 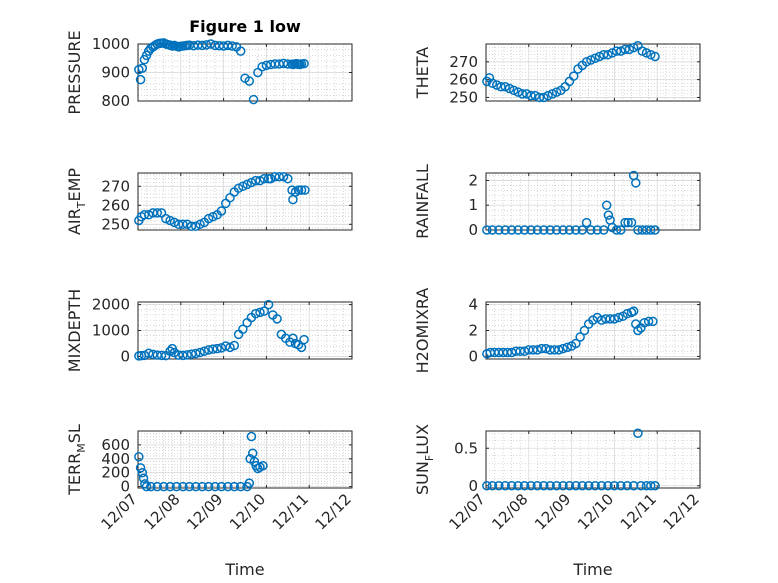 I want to click on y-axis-label-tail: EMP, so click(x=74, y=185).